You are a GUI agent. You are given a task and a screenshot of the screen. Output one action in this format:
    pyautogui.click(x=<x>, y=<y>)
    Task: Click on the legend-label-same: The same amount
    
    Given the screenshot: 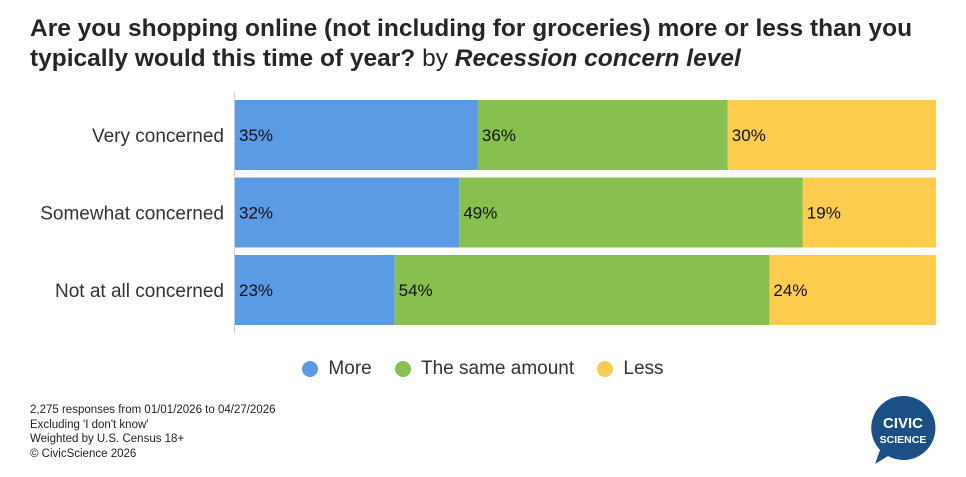 What is the action you would take?
    pyautogui.click(x=498, y=368)
    